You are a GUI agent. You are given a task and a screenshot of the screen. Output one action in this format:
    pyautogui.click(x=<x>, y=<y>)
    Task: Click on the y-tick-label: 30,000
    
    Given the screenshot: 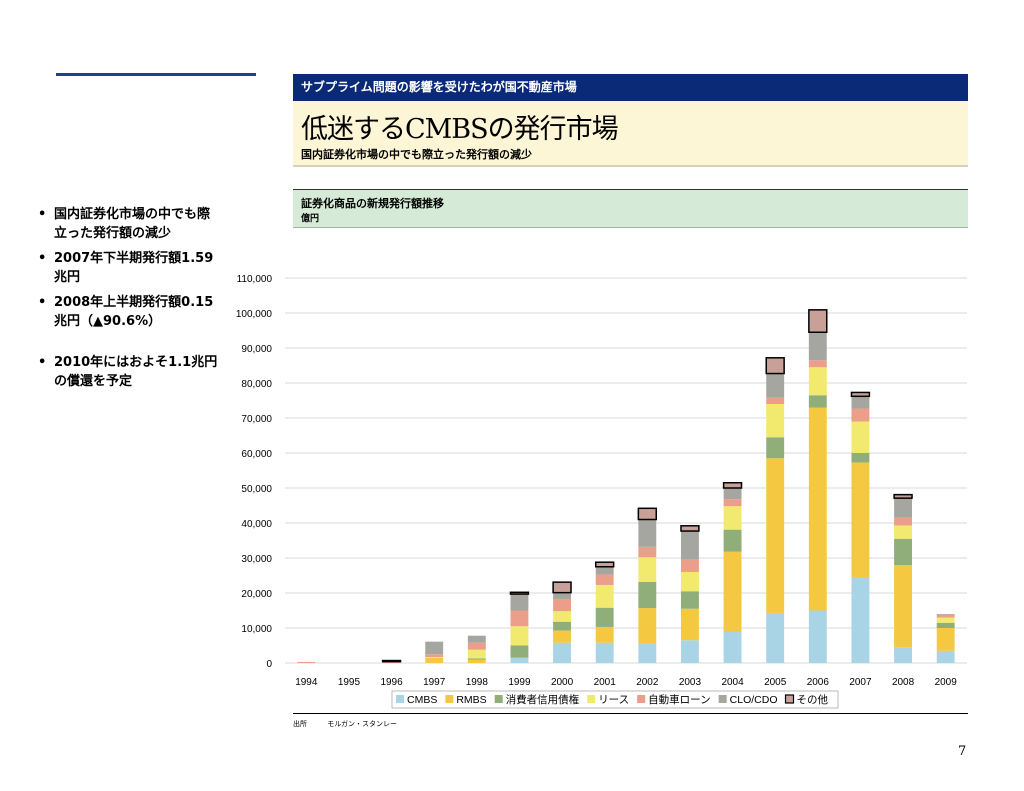 What is the action you would take?
    pyautogui.click(x=256, y=559)
    